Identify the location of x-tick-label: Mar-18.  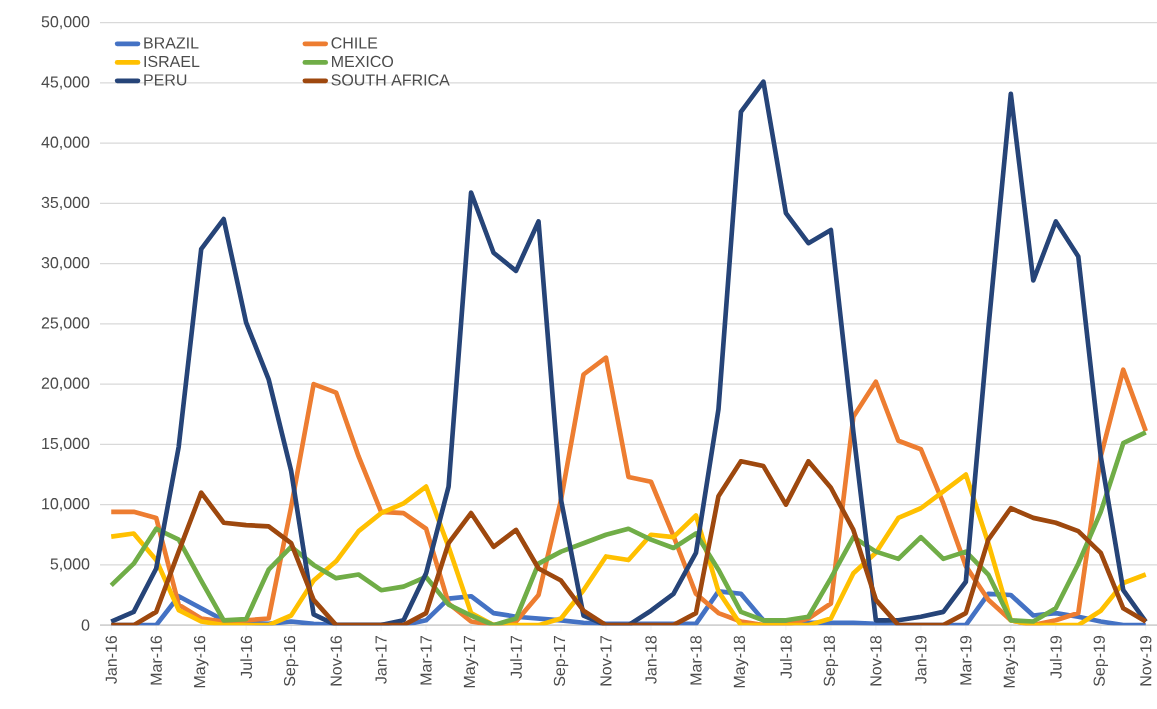
(696, 660).